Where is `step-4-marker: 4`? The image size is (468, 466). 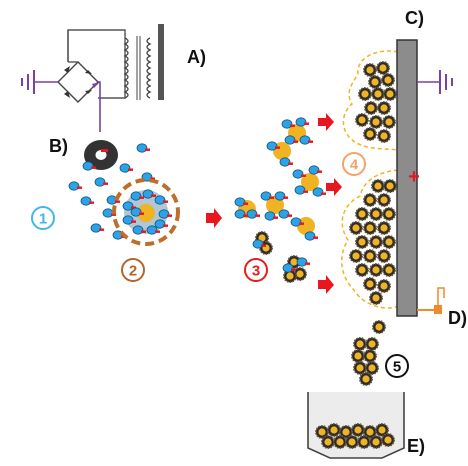
step-4-marker: 4 is located at coordinates (354, 164).